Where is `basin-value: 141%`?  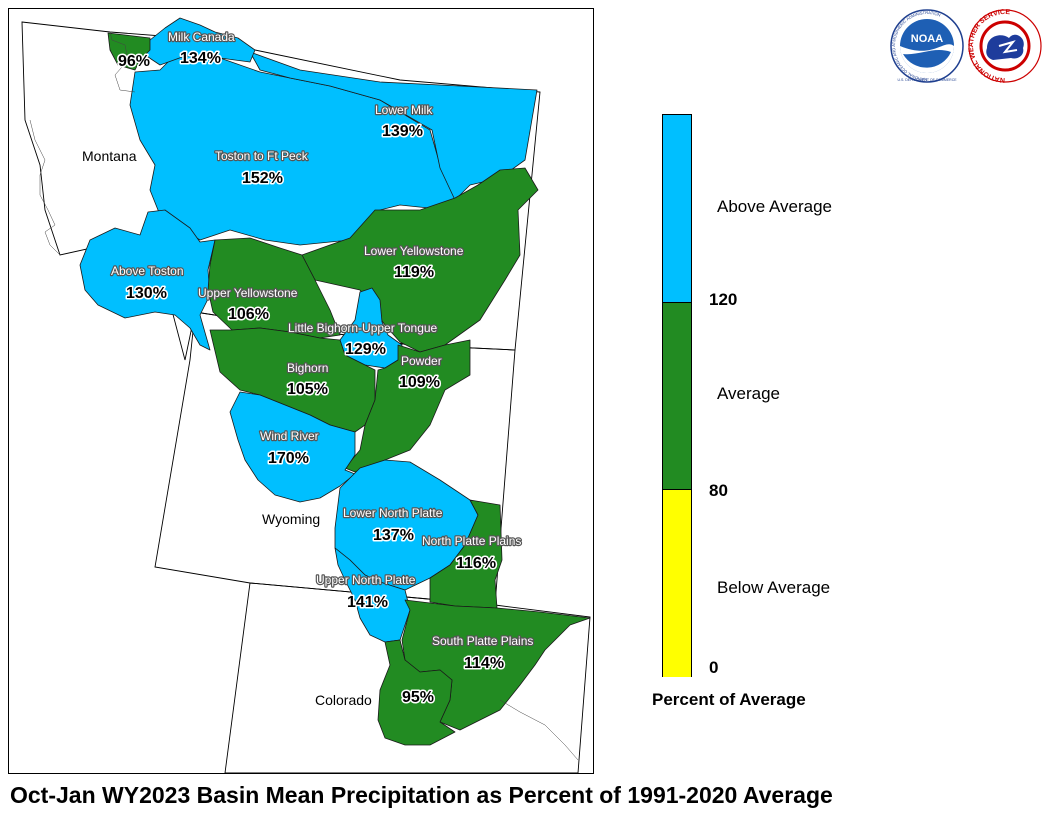
basin-value: 141% is located at coordinates (367, 602).